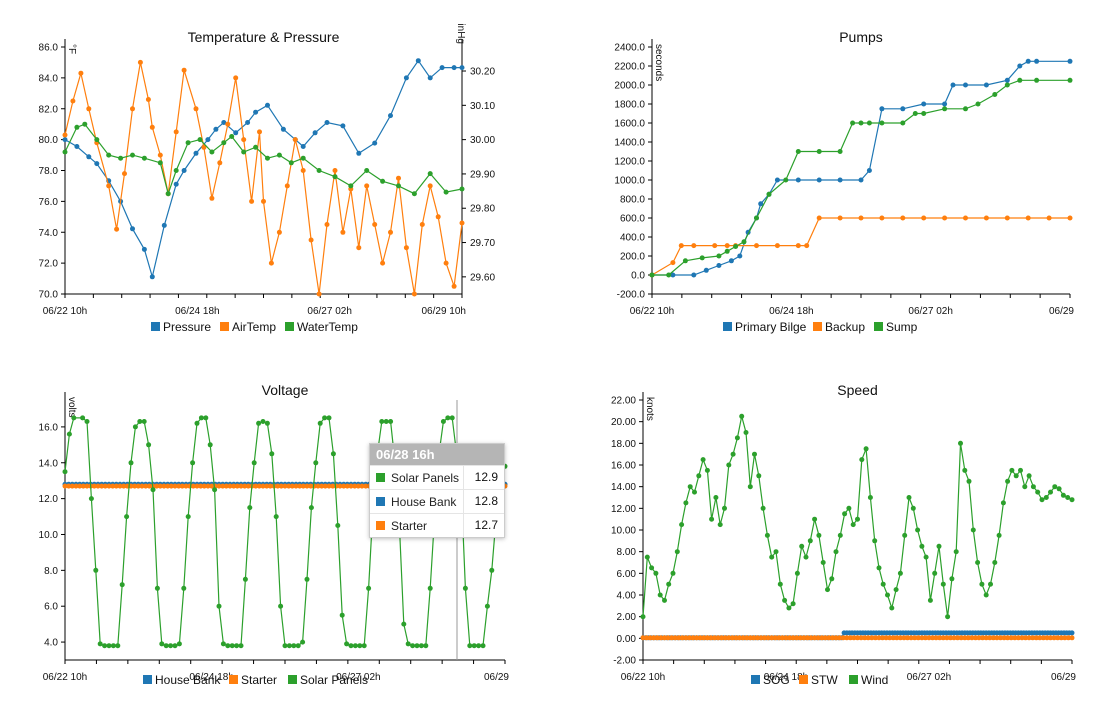  Describe the element at coordinates (285, 390) in the screenshot. I see `chart-title: Voltage` at that location.